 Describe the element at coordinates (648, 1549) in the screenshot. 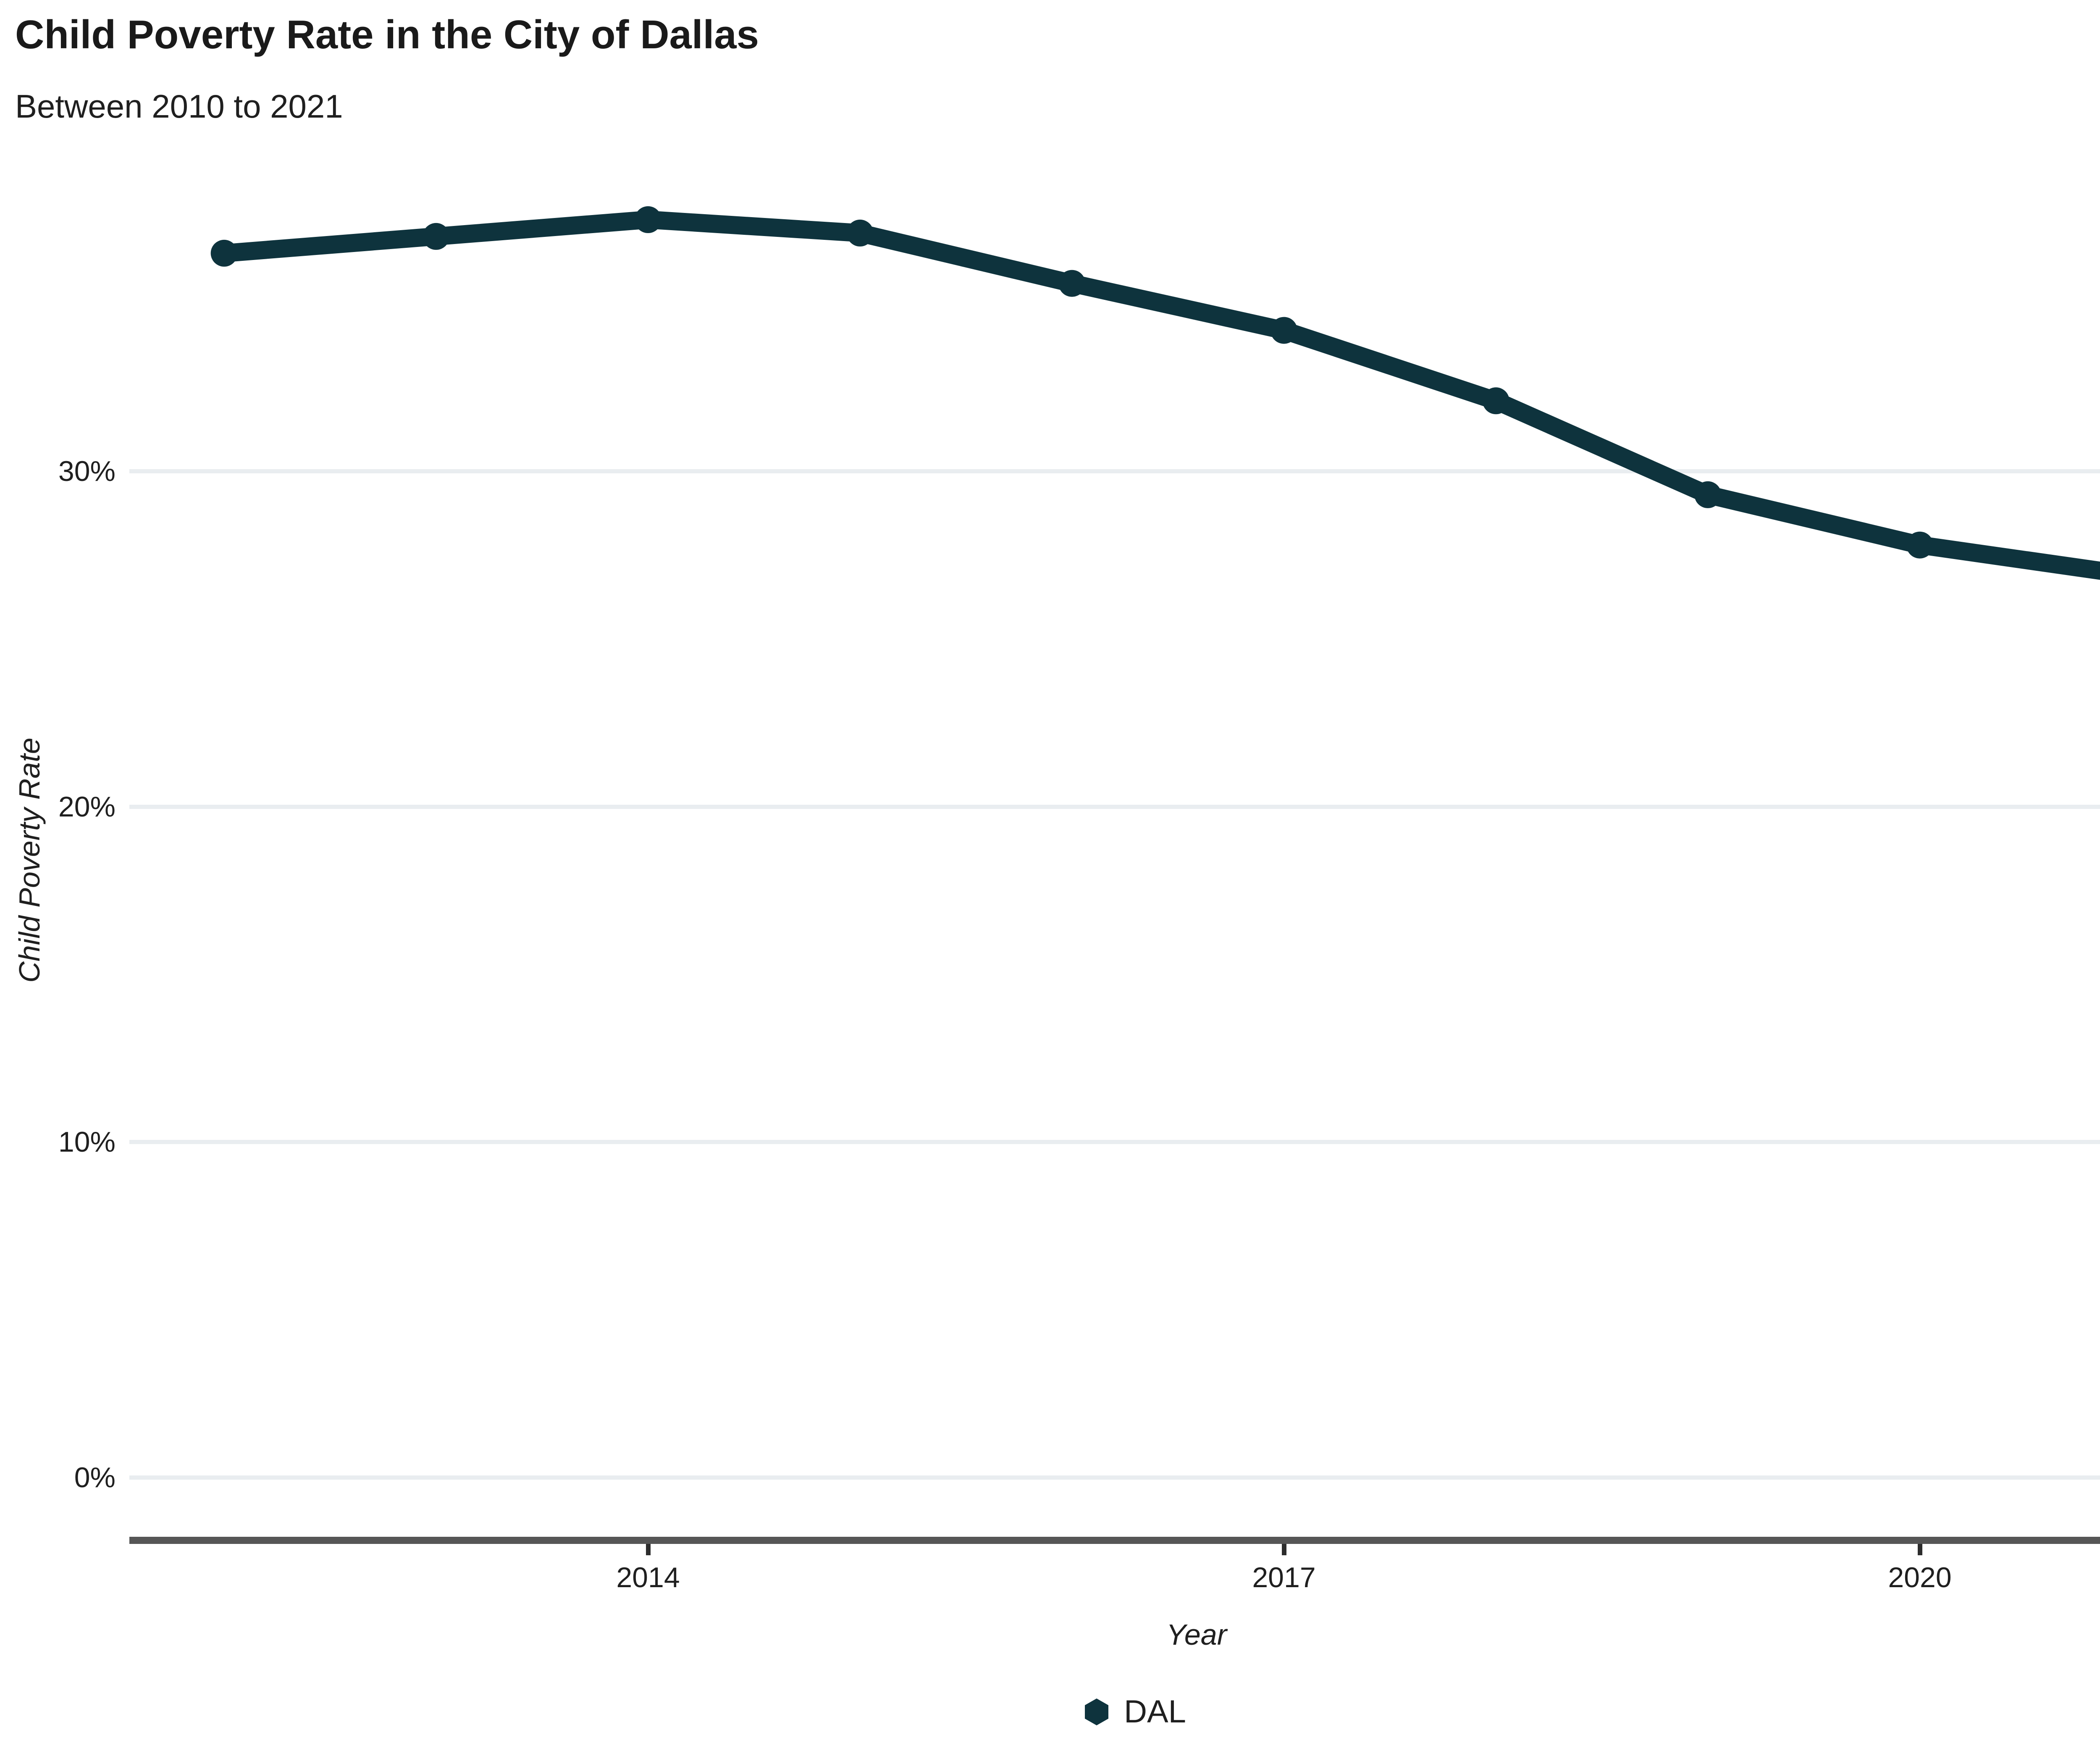

I see `x-tick-2014` at that location.